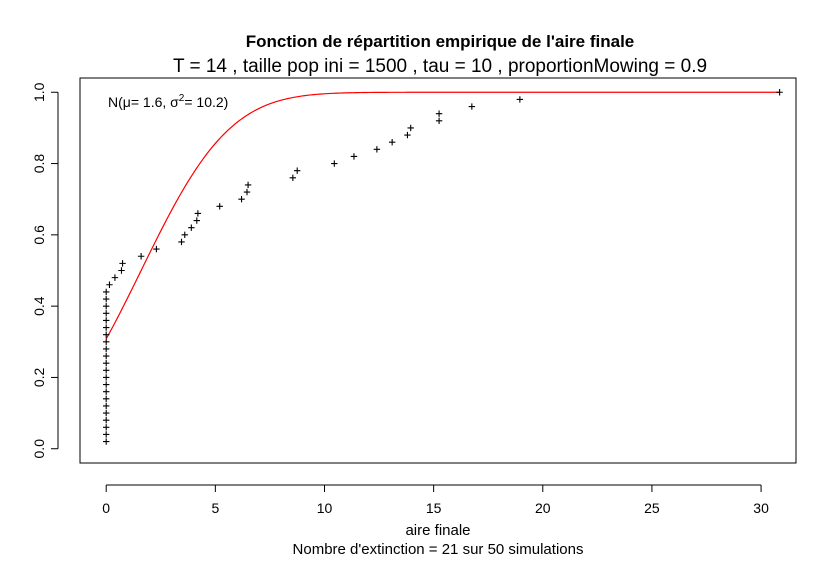  What do you see at coordinates (39, 235) in the screenshot?
I see `y-tick-label: 0.6` at bounding box center [39, 235].